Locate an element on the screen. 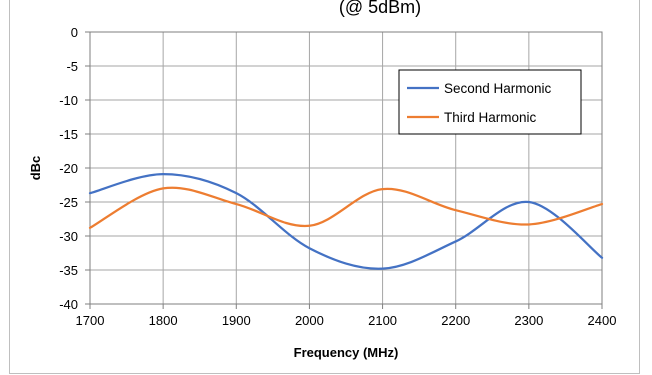 This screenshot has height=375, width=652. x-tick-label: 2000 is located at coordinates (309, 320).